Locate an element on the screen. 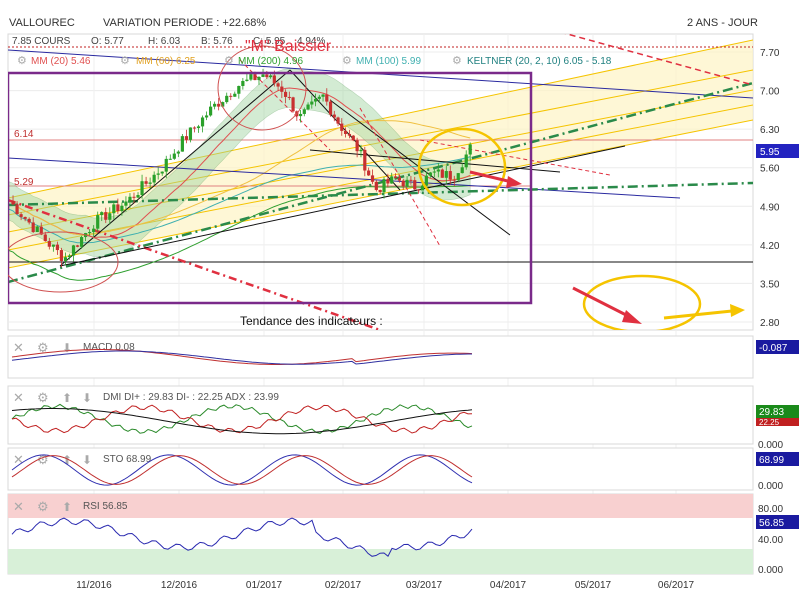  rsi-badge is located at coordinates (777, 522).